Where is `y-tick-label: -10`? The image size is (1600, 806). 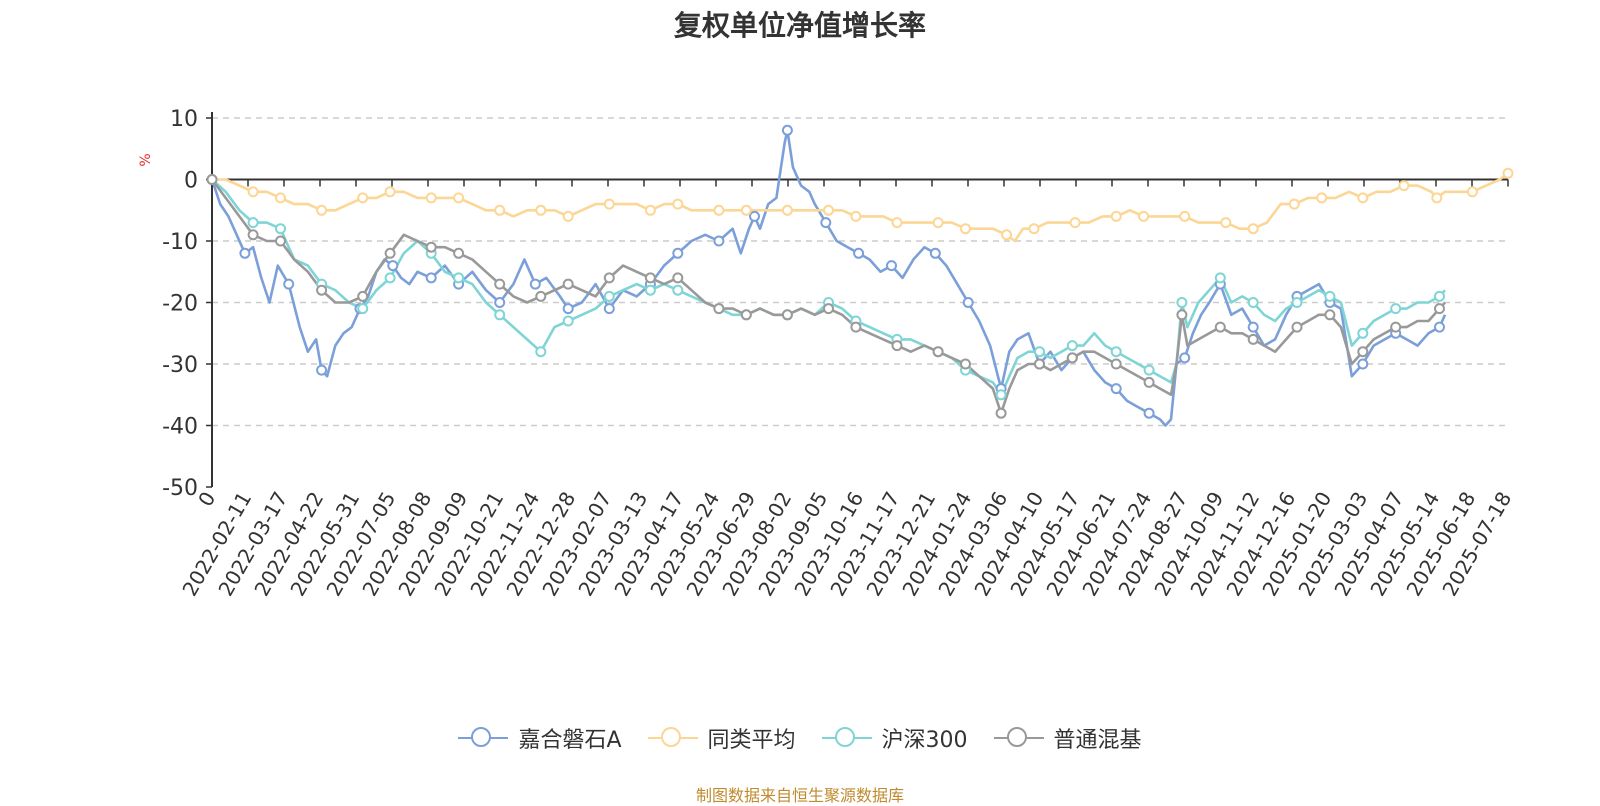
y-tick-label: -10 is located at coordinates (180, 242).